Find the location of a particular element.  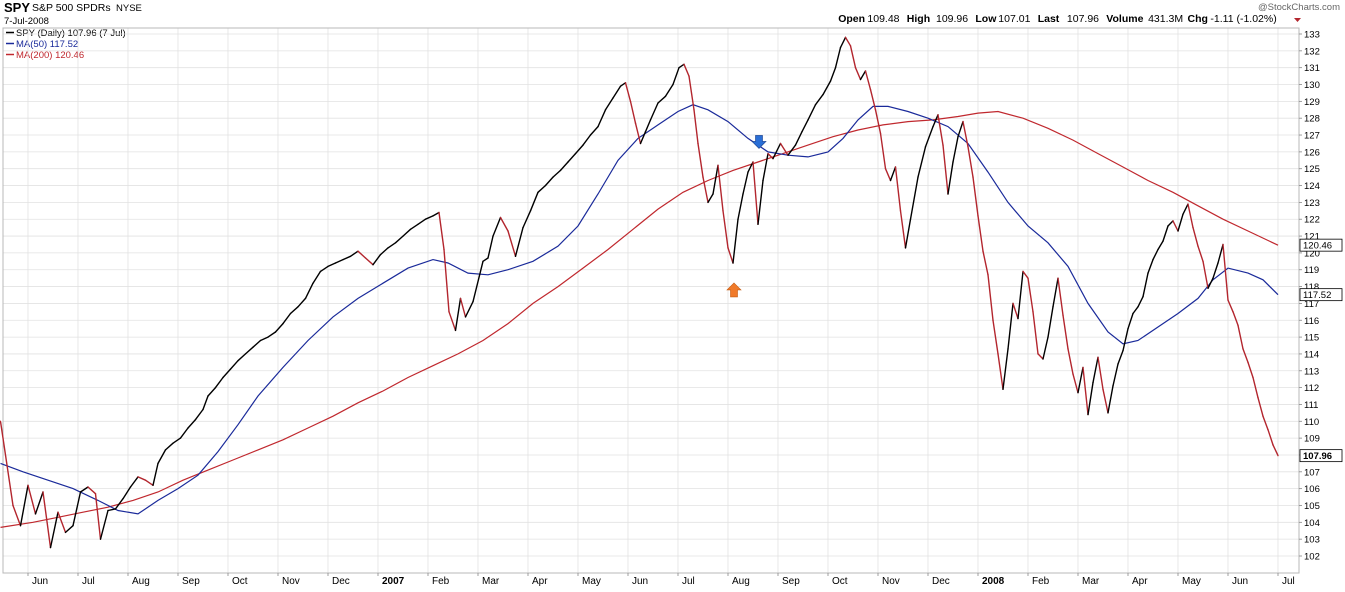

y-tick-label: 106 is located at coordinates (1312, 489).